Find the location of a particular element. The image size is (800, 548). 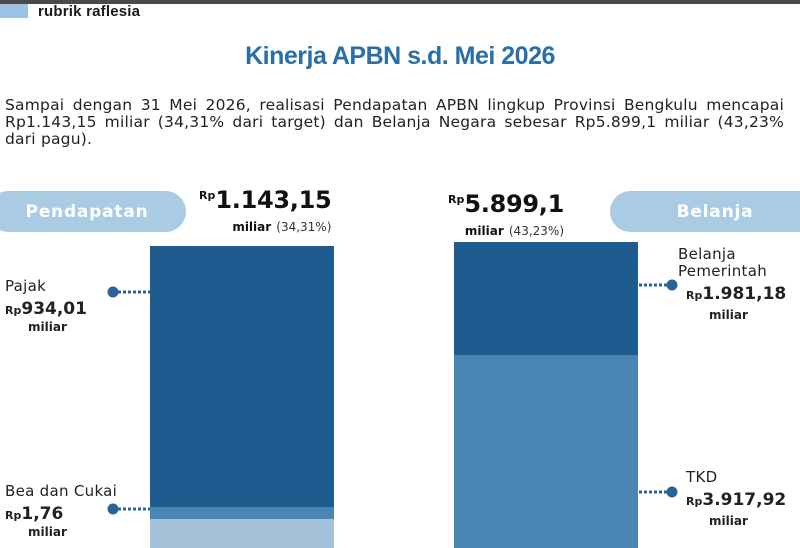

belanja-total-unit: miliar is located at coordinates (484, 231).